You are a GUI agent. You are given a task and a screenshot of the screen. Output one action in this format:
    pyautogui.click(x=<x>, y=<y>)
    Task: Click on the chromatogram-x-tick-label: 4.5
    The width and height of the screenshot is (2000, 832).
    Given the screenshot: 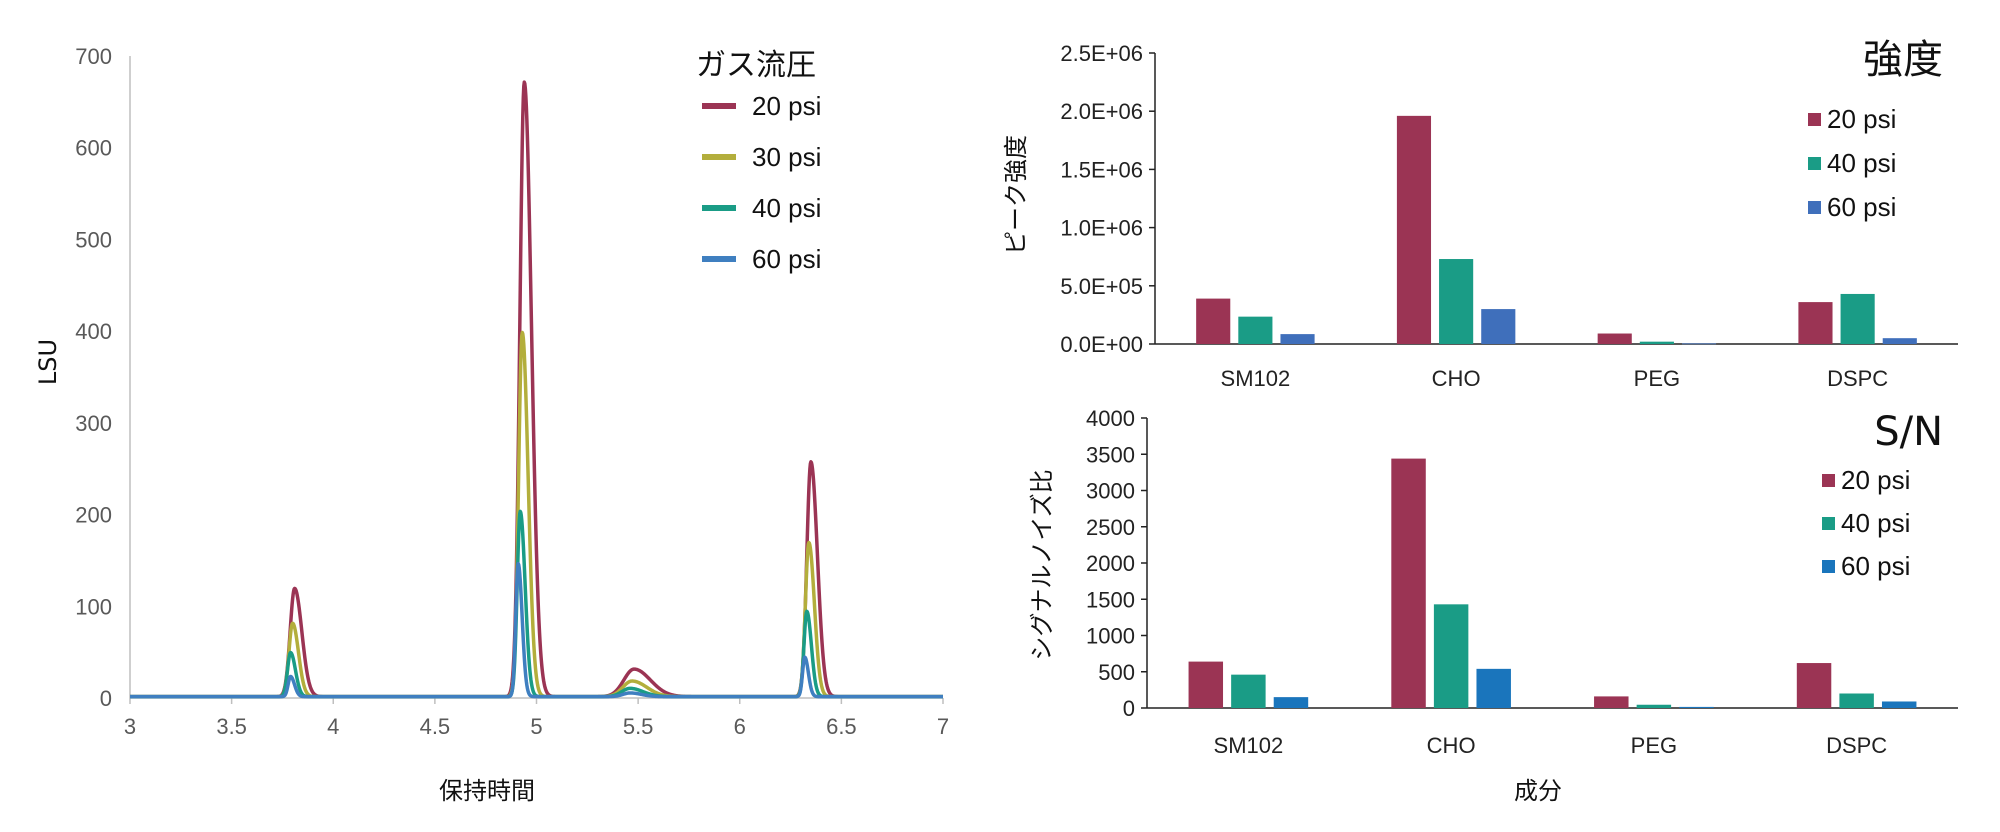 What is the action you would take?
    pyautogui.click(x=435, y=726)
    